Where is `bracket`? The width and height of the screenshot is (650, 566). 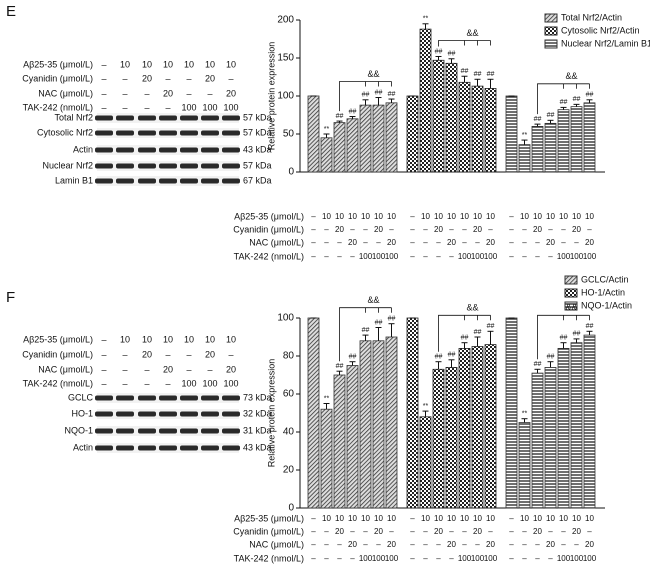
bracket is located at coordinates (563, 99).